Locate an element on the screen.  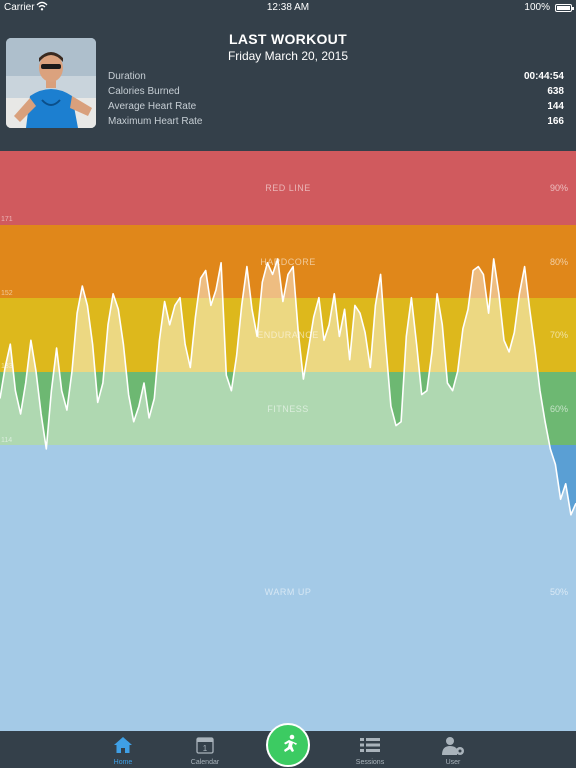
stat-average-heart-rate: Average Heart Rate 144 is located at coordinates (336, 108).